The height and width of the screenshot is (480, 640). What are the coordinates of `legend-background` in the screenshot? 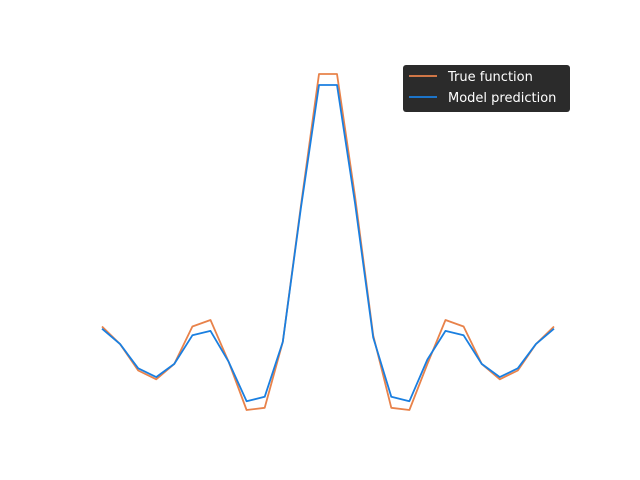 It's located at (486, 88).